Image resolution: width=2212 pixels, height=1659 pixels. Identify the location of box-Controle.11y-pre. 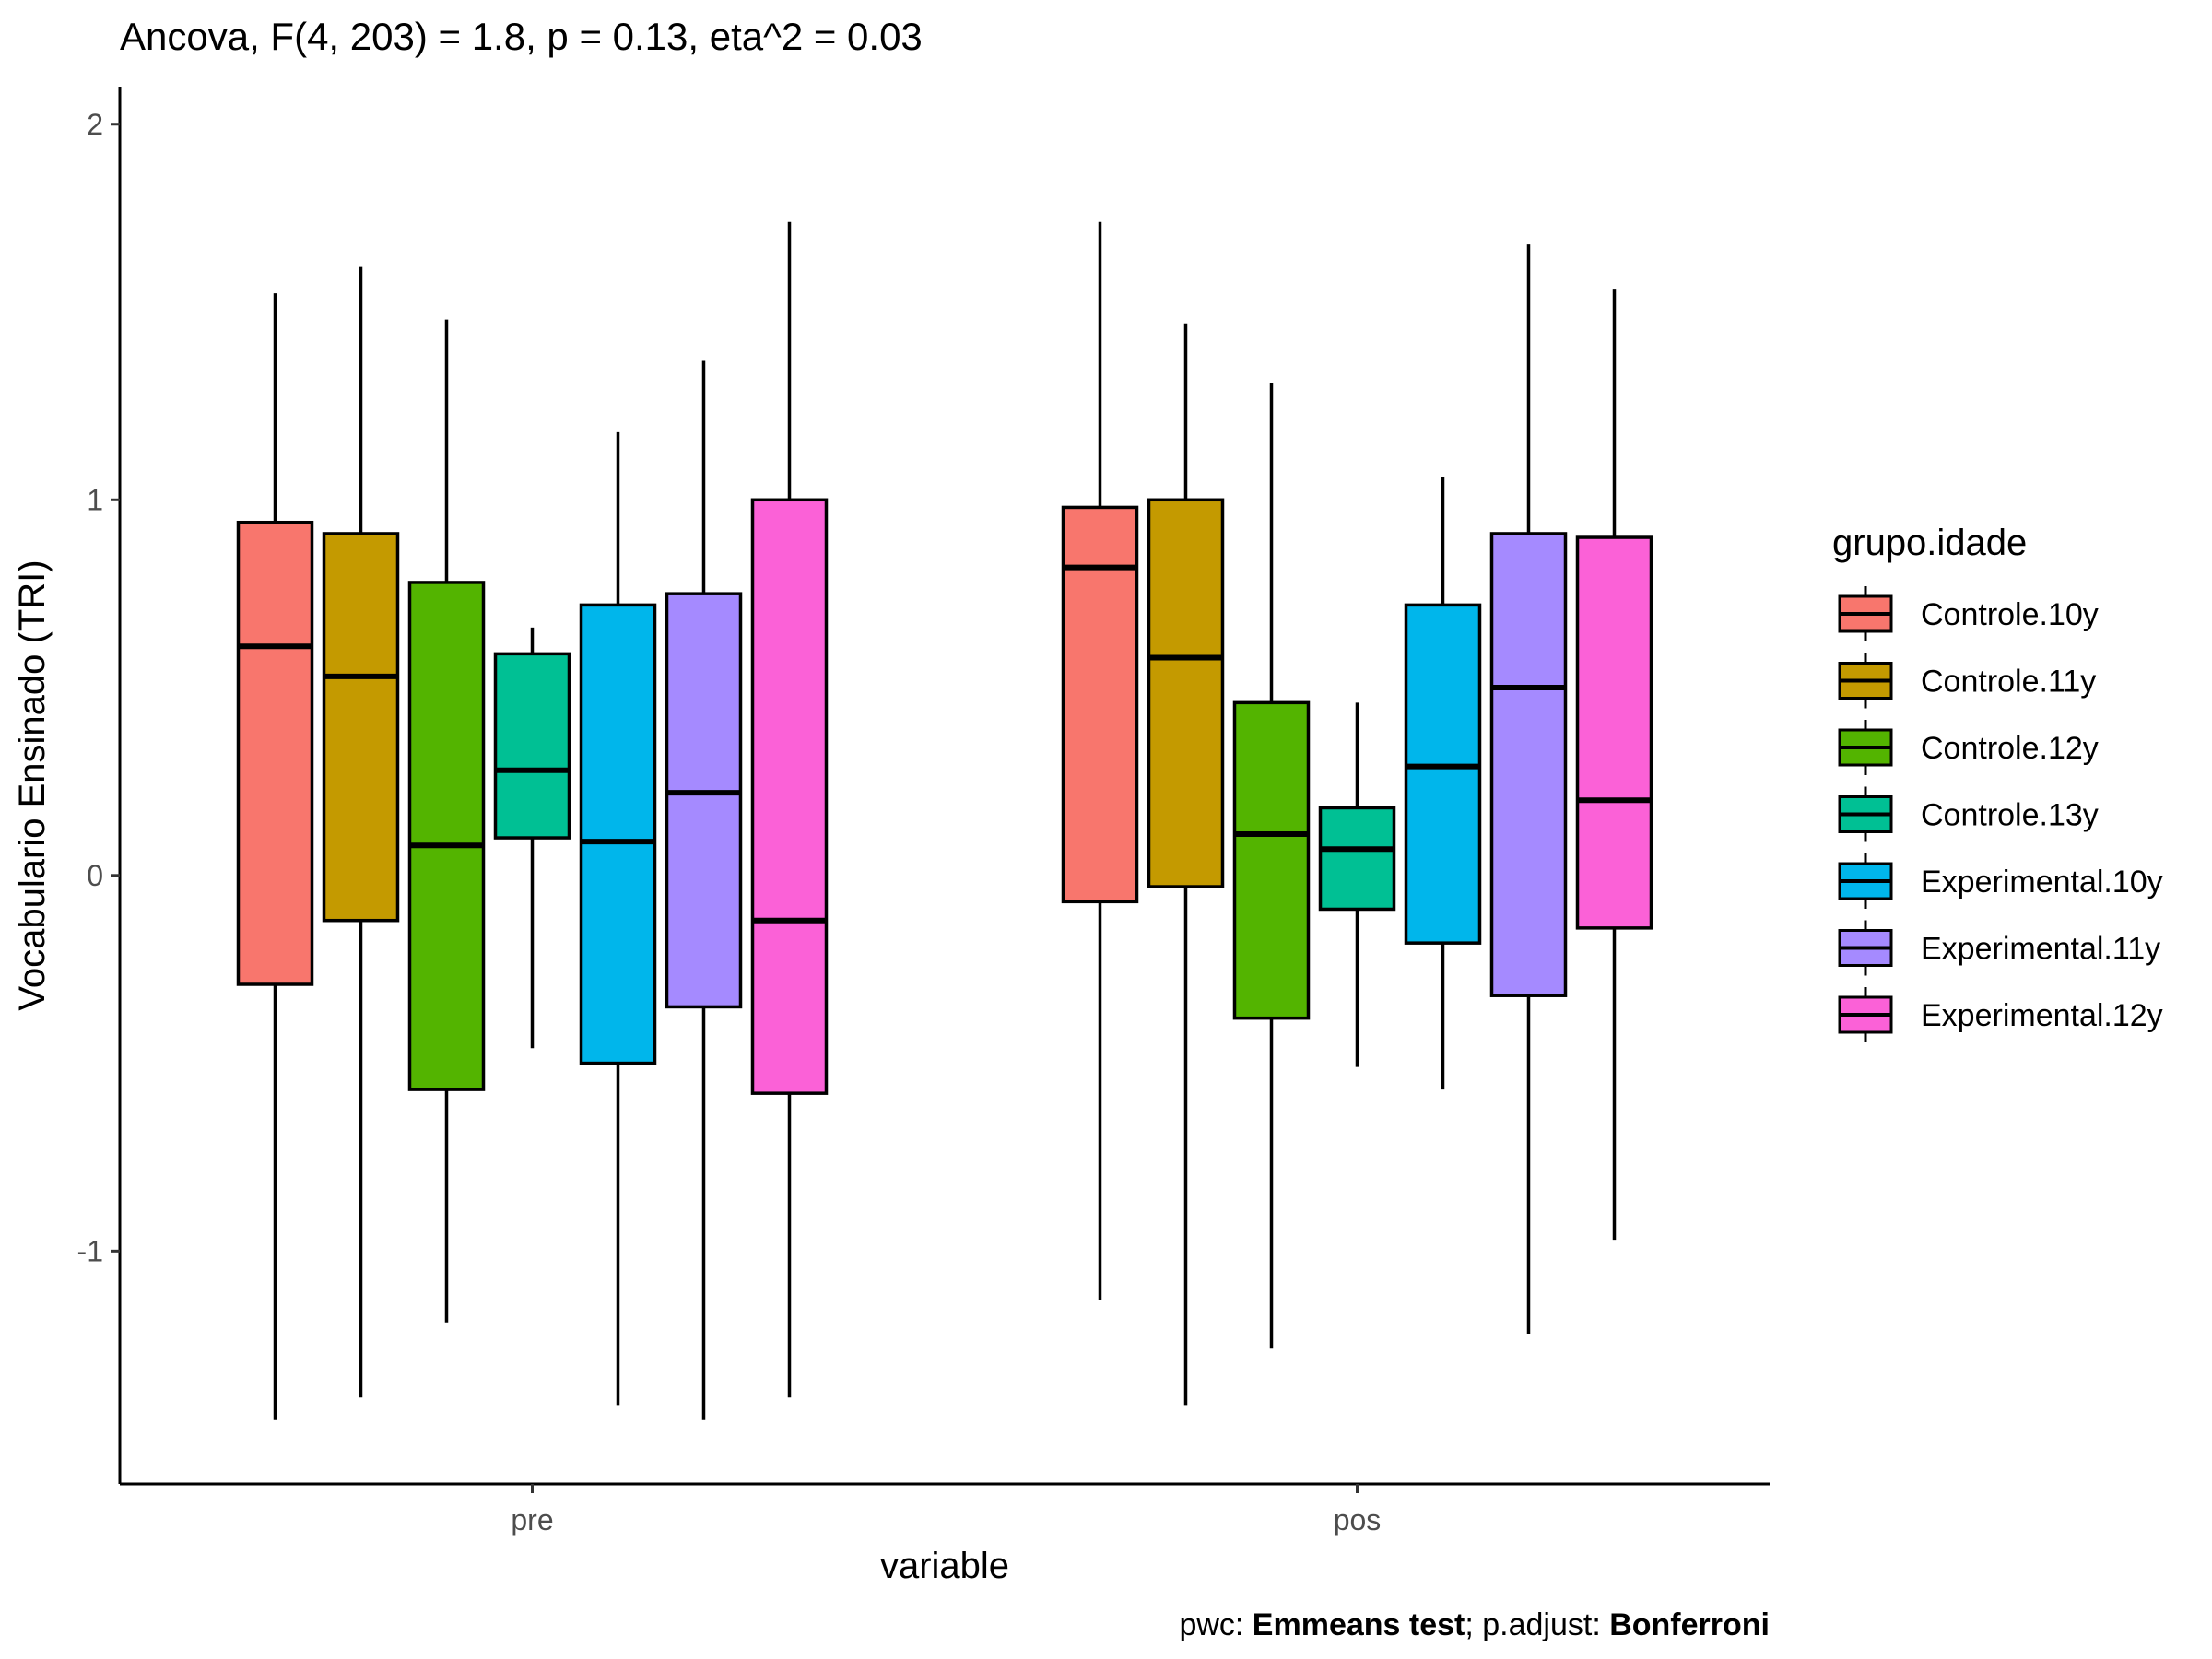
(361, 832).